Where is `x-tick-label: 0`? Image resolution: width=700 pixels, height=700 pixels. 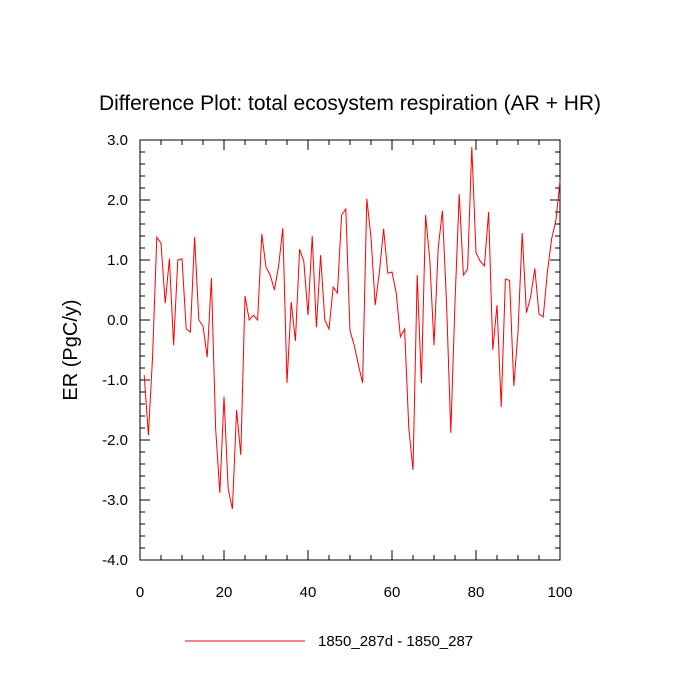
x-tick-label: 0 is located at coordinates (140, 592).